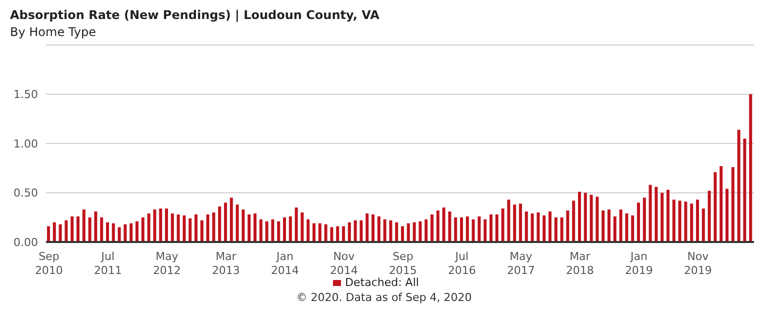  What do you see at coordinates (698, 263) in the screenshot?
I see `x-tick-label: Nov 2019` at bounding box center [698, 263].